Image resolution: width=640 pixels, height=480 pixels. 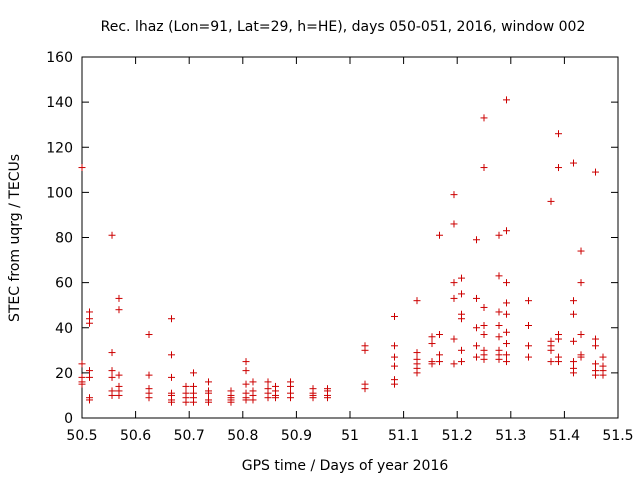 I want to click on x-axis-label: GPS time / Days of year 2016, so click(x=345, y=466).